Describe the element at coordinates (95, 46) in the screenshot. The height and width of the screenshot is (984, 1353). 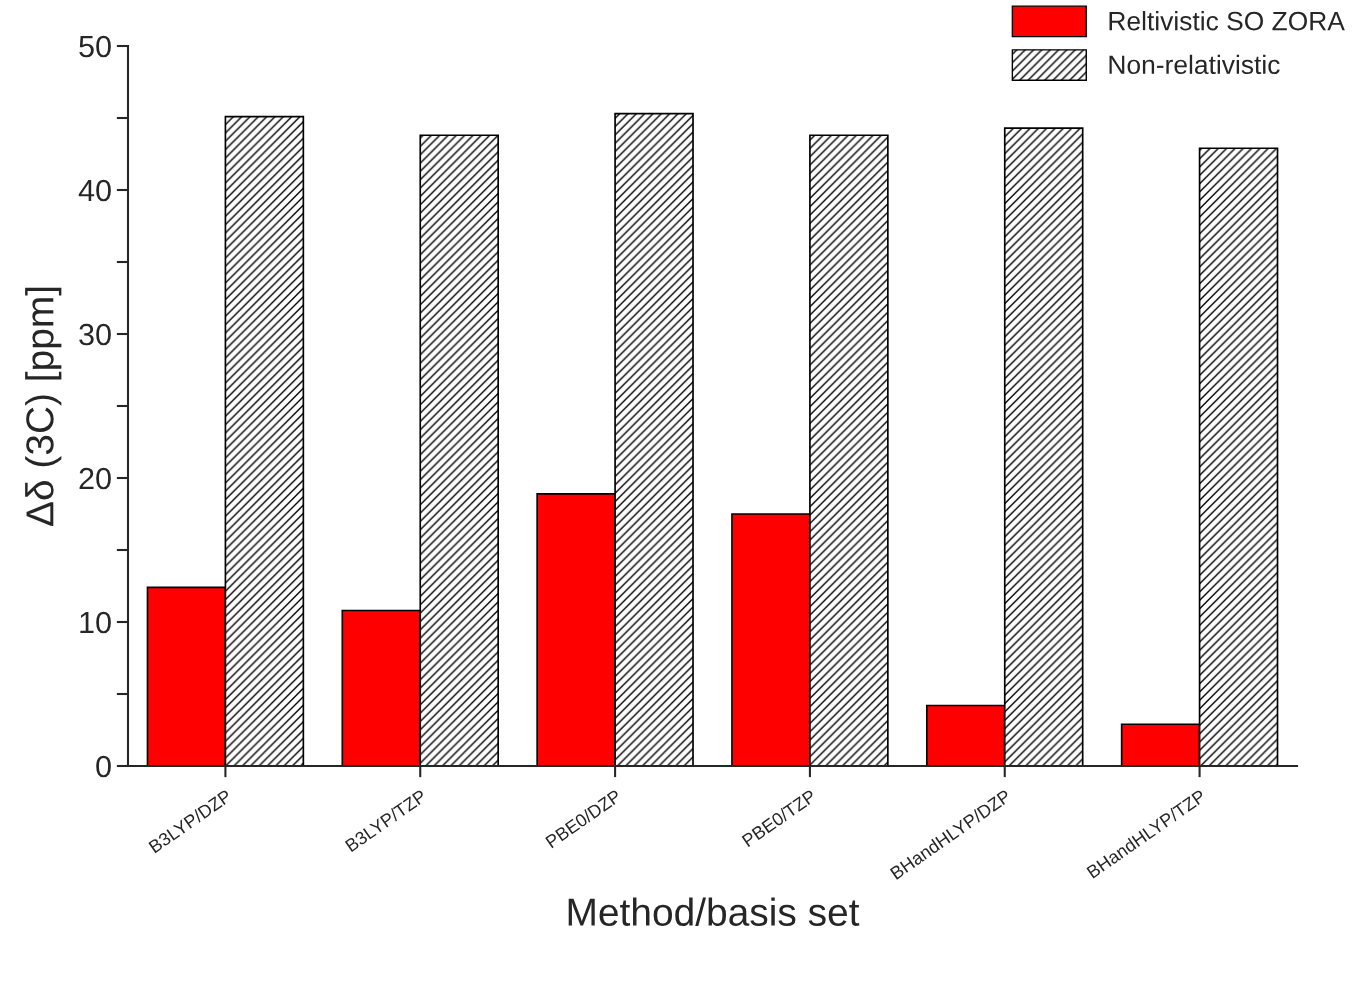
I see `y-tick-label: 50` at that location.